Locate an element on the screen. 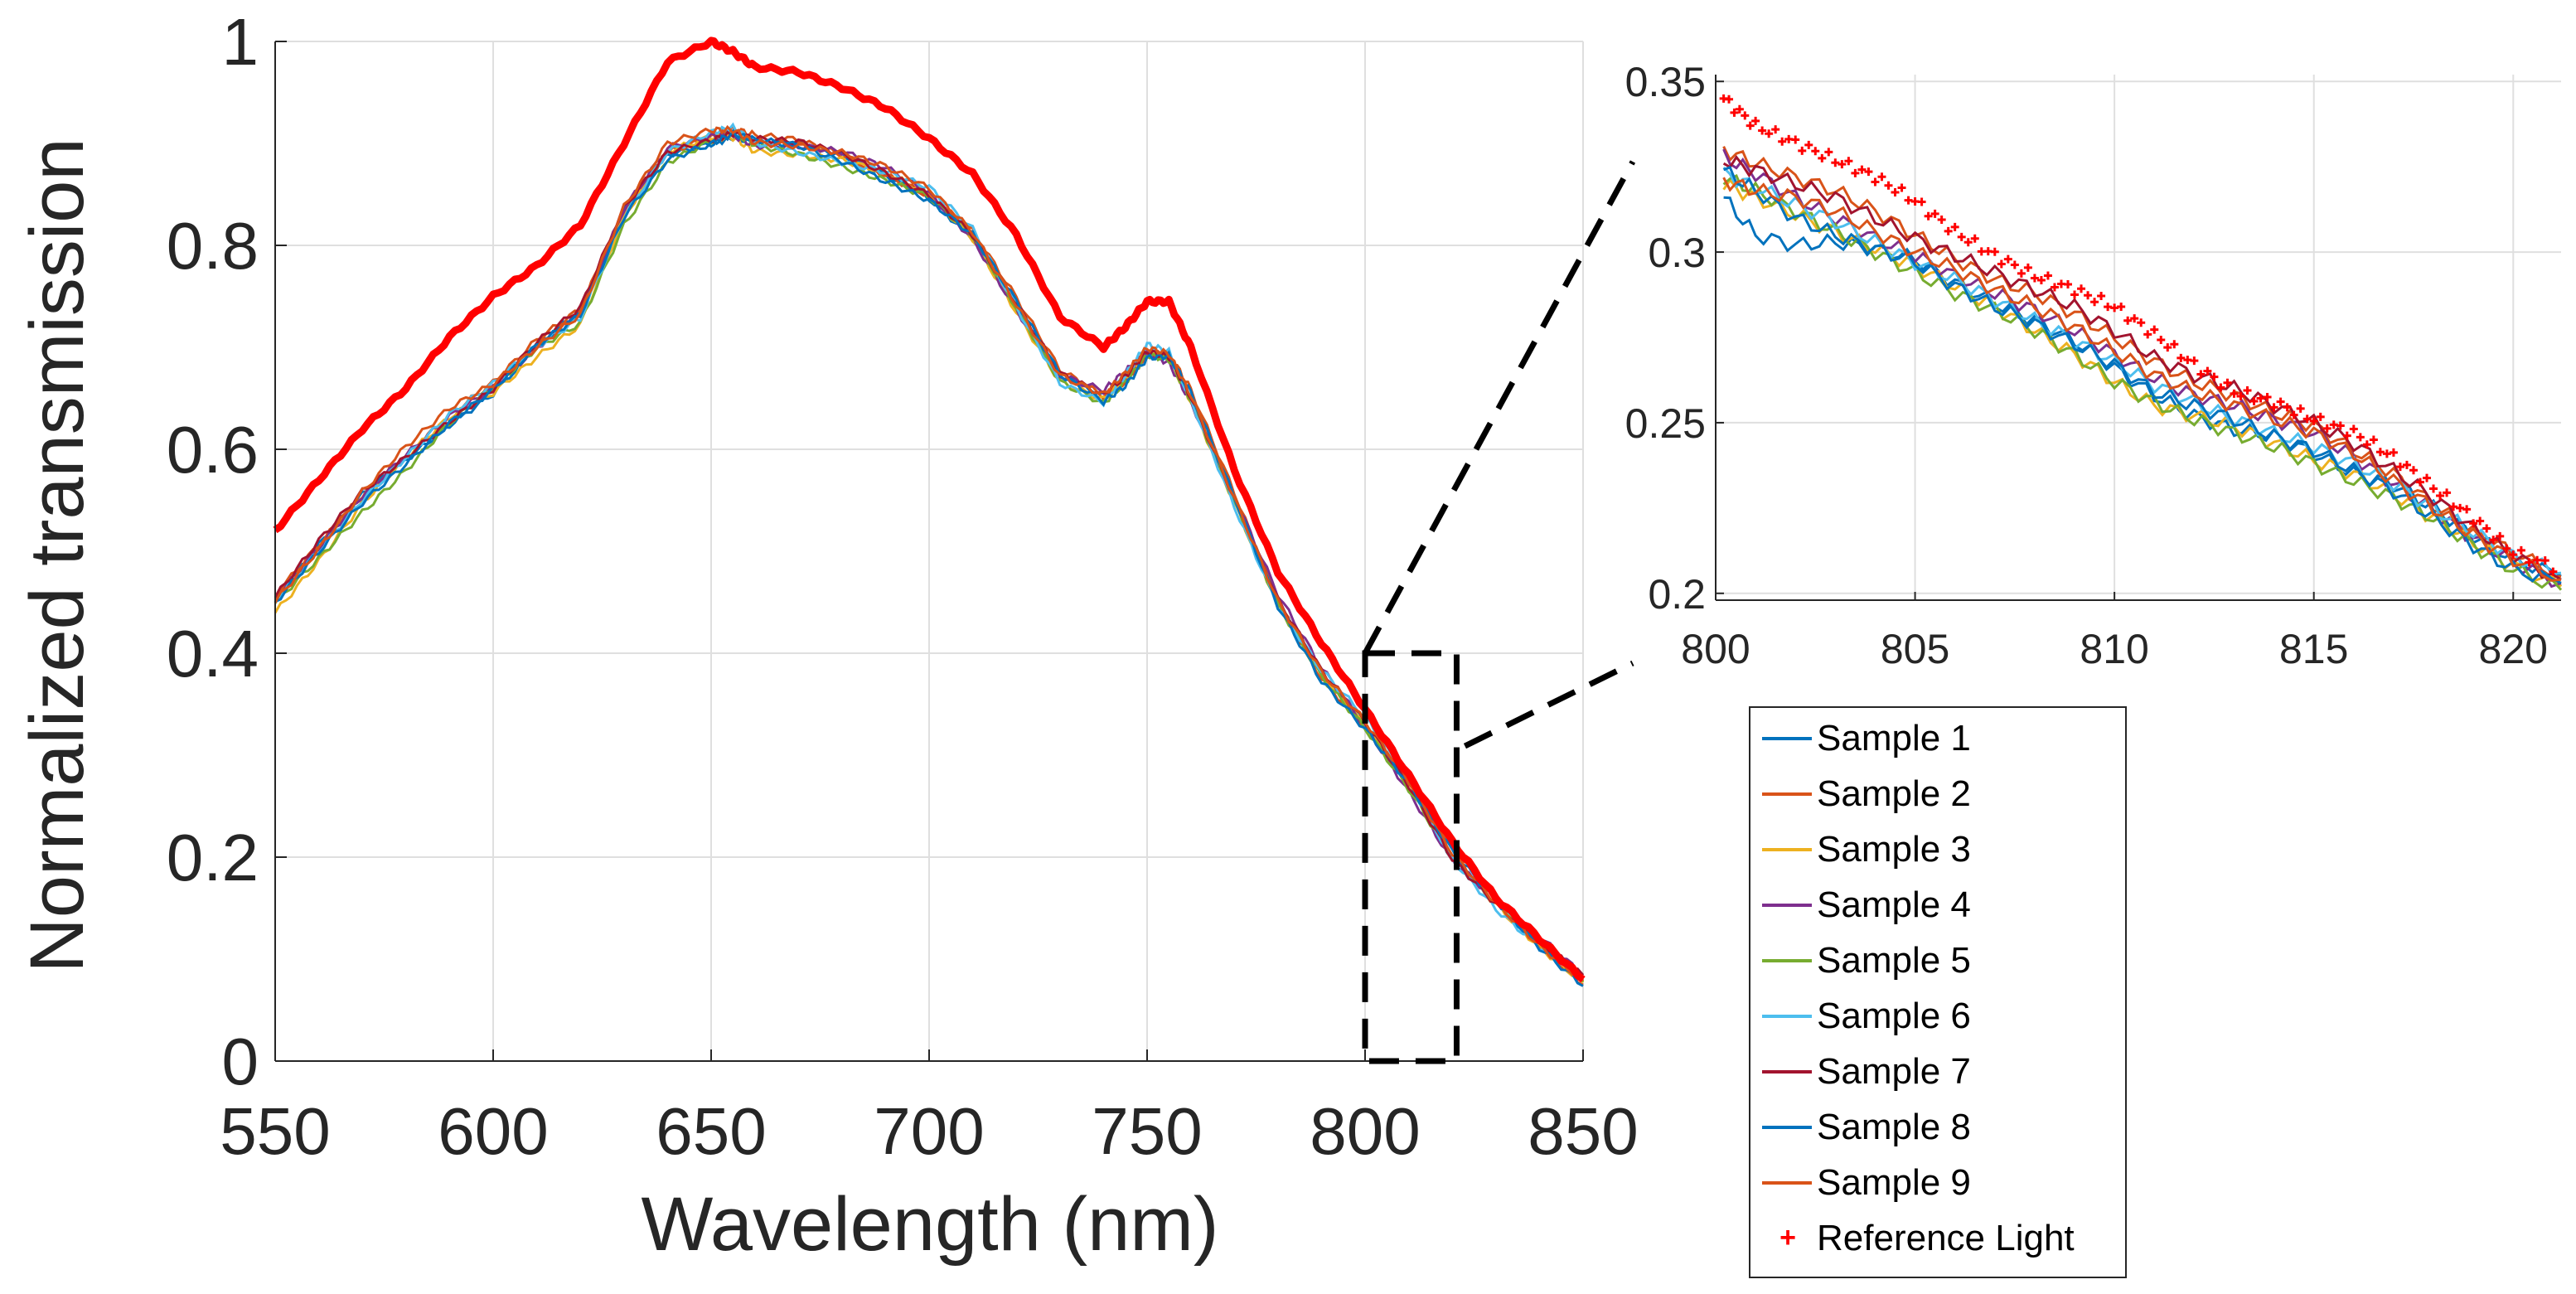 The height and width of the screenshot is (1294, 2576). legend-label: Sample 4 is located at coordinates (1894, 905).